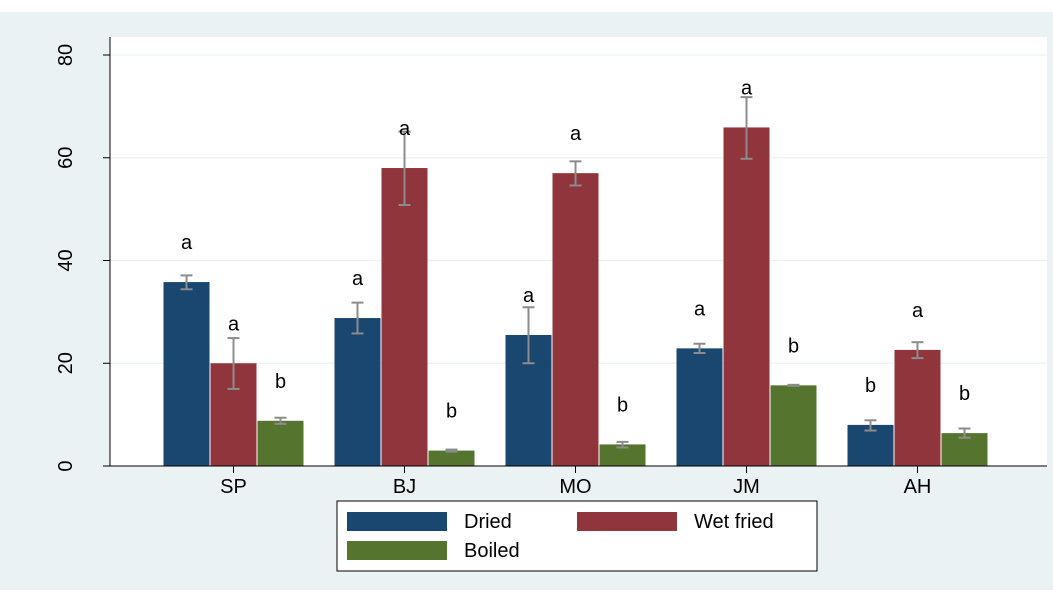  Describe the element at coordinates (526, 6) in the screenshot. I see `outer-white-margin` at that location.